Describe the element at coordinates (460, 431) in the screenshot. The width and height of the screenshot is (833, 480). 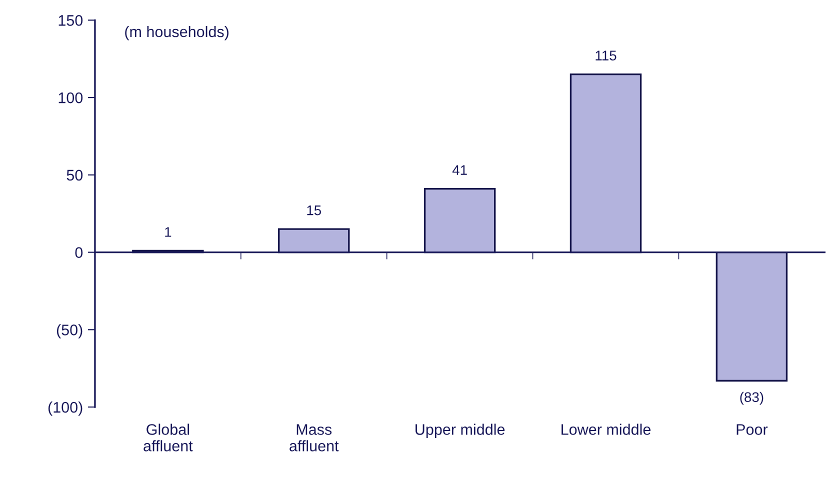
I see `x-tick-label: Upper middle` at that location.